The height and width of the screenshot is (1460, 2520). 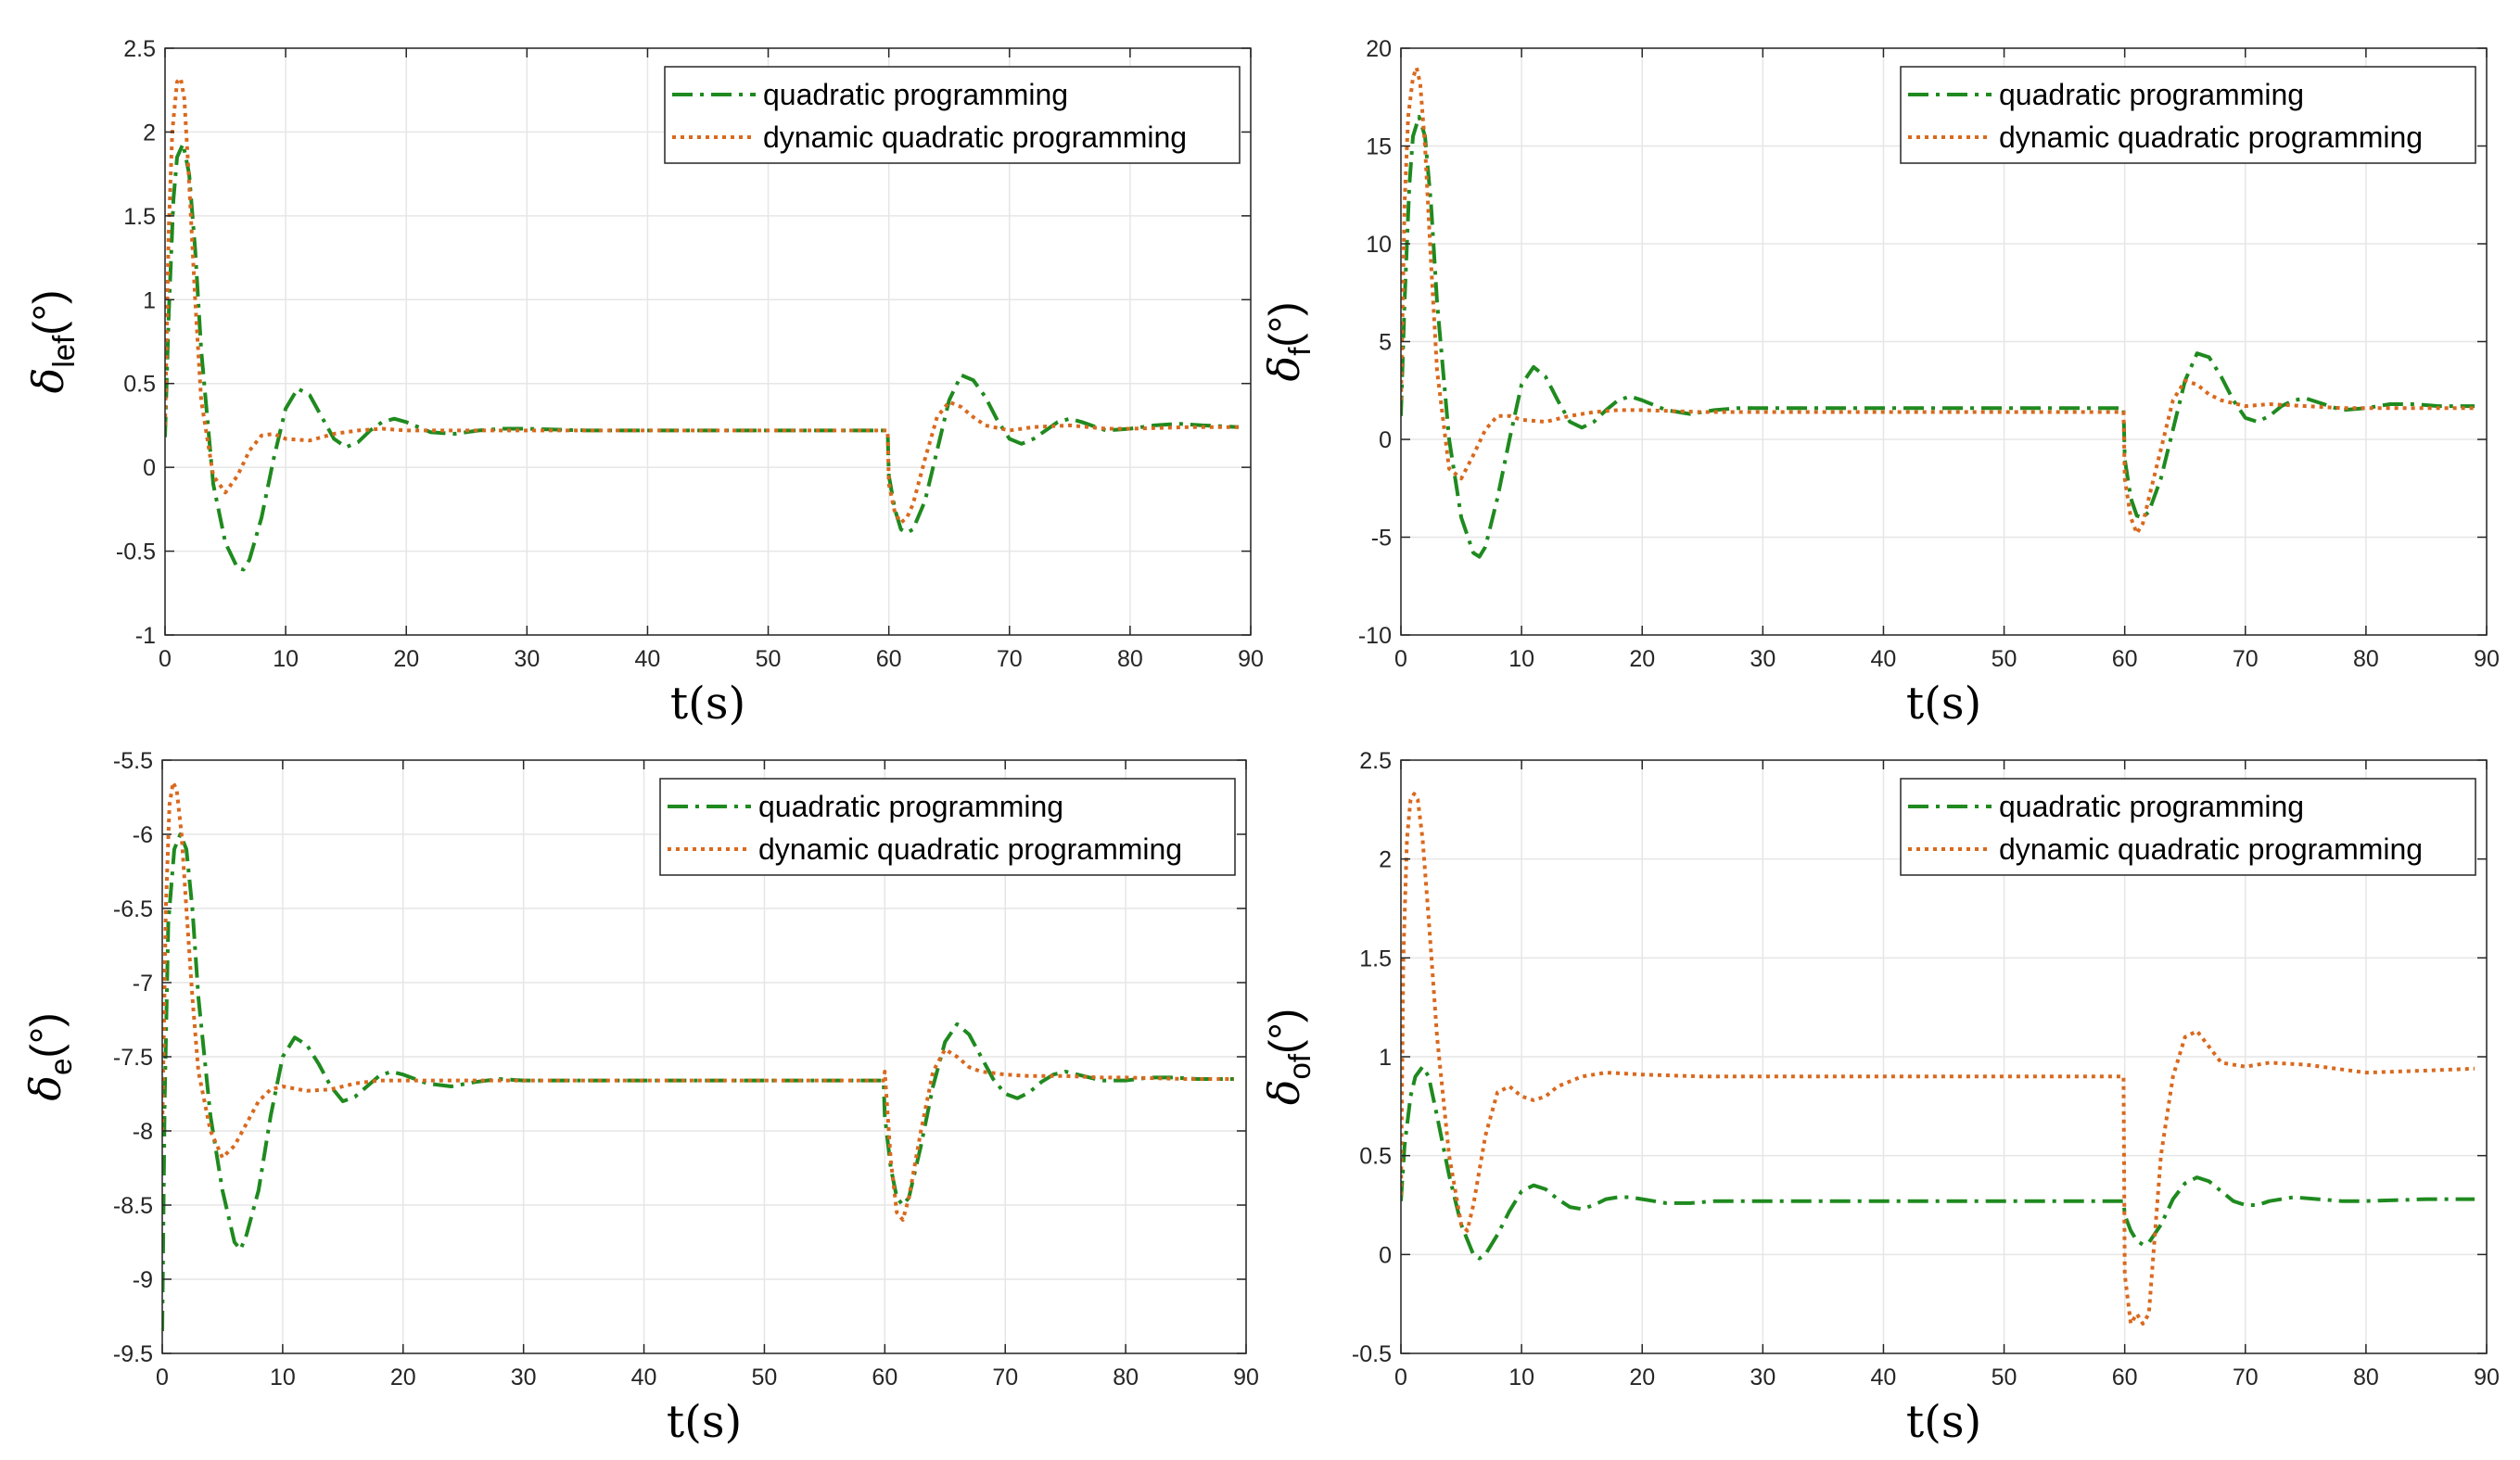 What do you see at coordinates (1375, 761) in the screenshot?
I see `y-tick-label: 2.5` at bounding box center [1375, 761].